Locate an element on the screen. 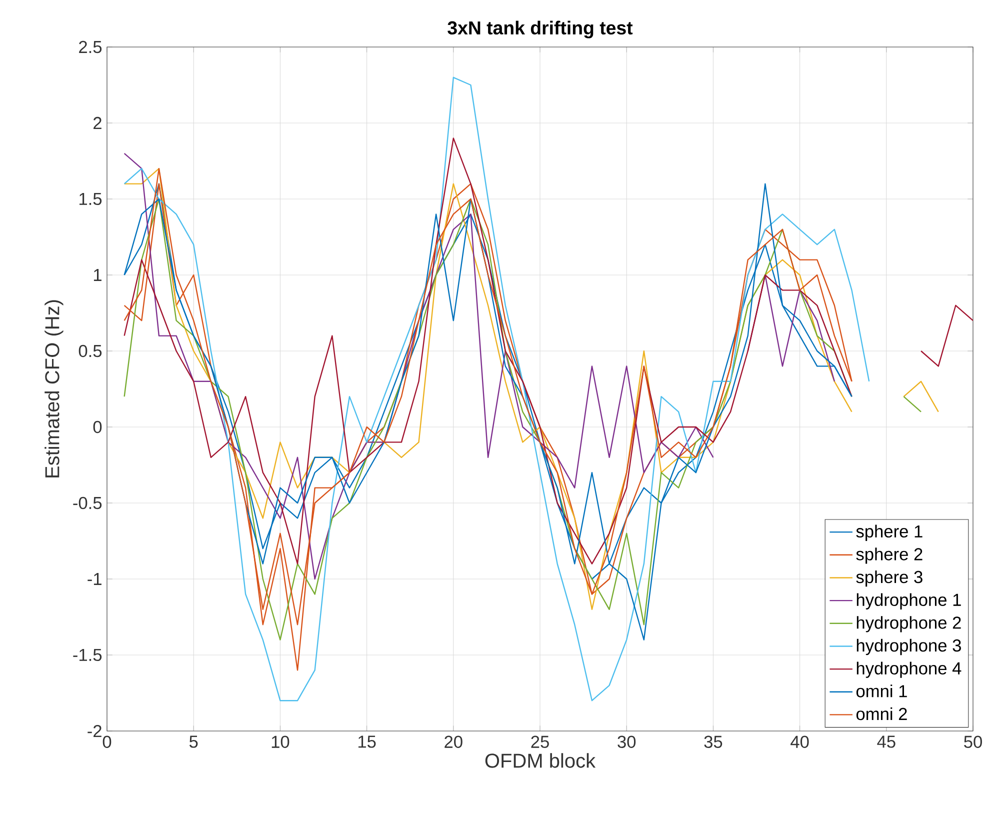 This screenshot has height=814, width=992. y-tick-label: -2 is located at coordinates (95, 731).